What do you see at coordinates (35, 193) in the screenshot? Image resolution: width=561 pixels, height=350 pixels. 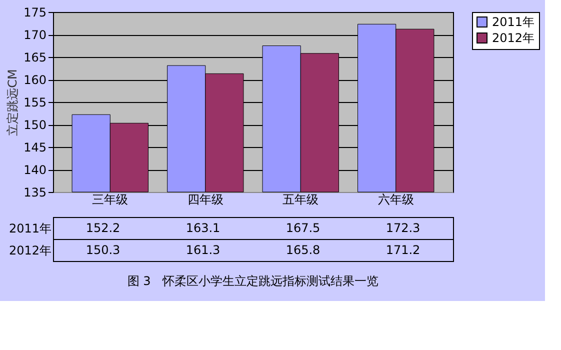 I see `y-tick-label: 135` at bounding box center [35, 193].